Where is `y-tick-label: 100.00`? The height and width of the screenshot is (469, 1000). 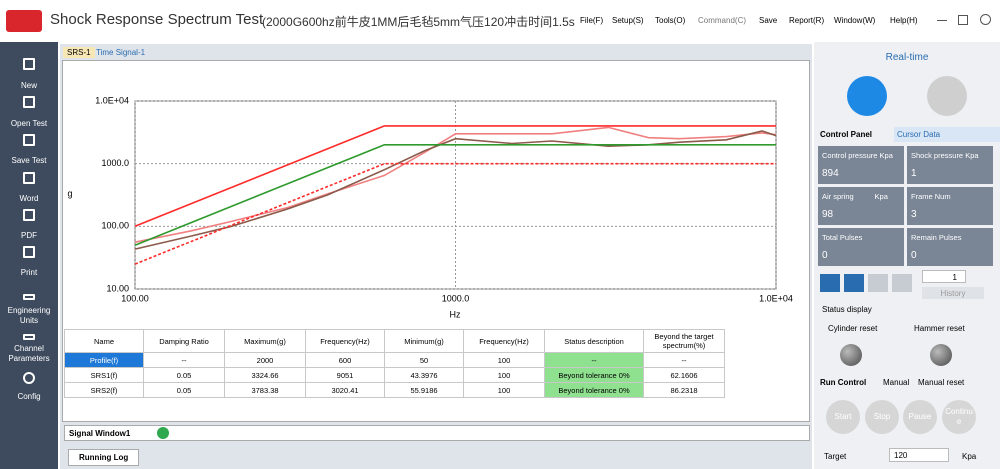 y-tick-label: 100.00 is located at coordinates (115, 226).